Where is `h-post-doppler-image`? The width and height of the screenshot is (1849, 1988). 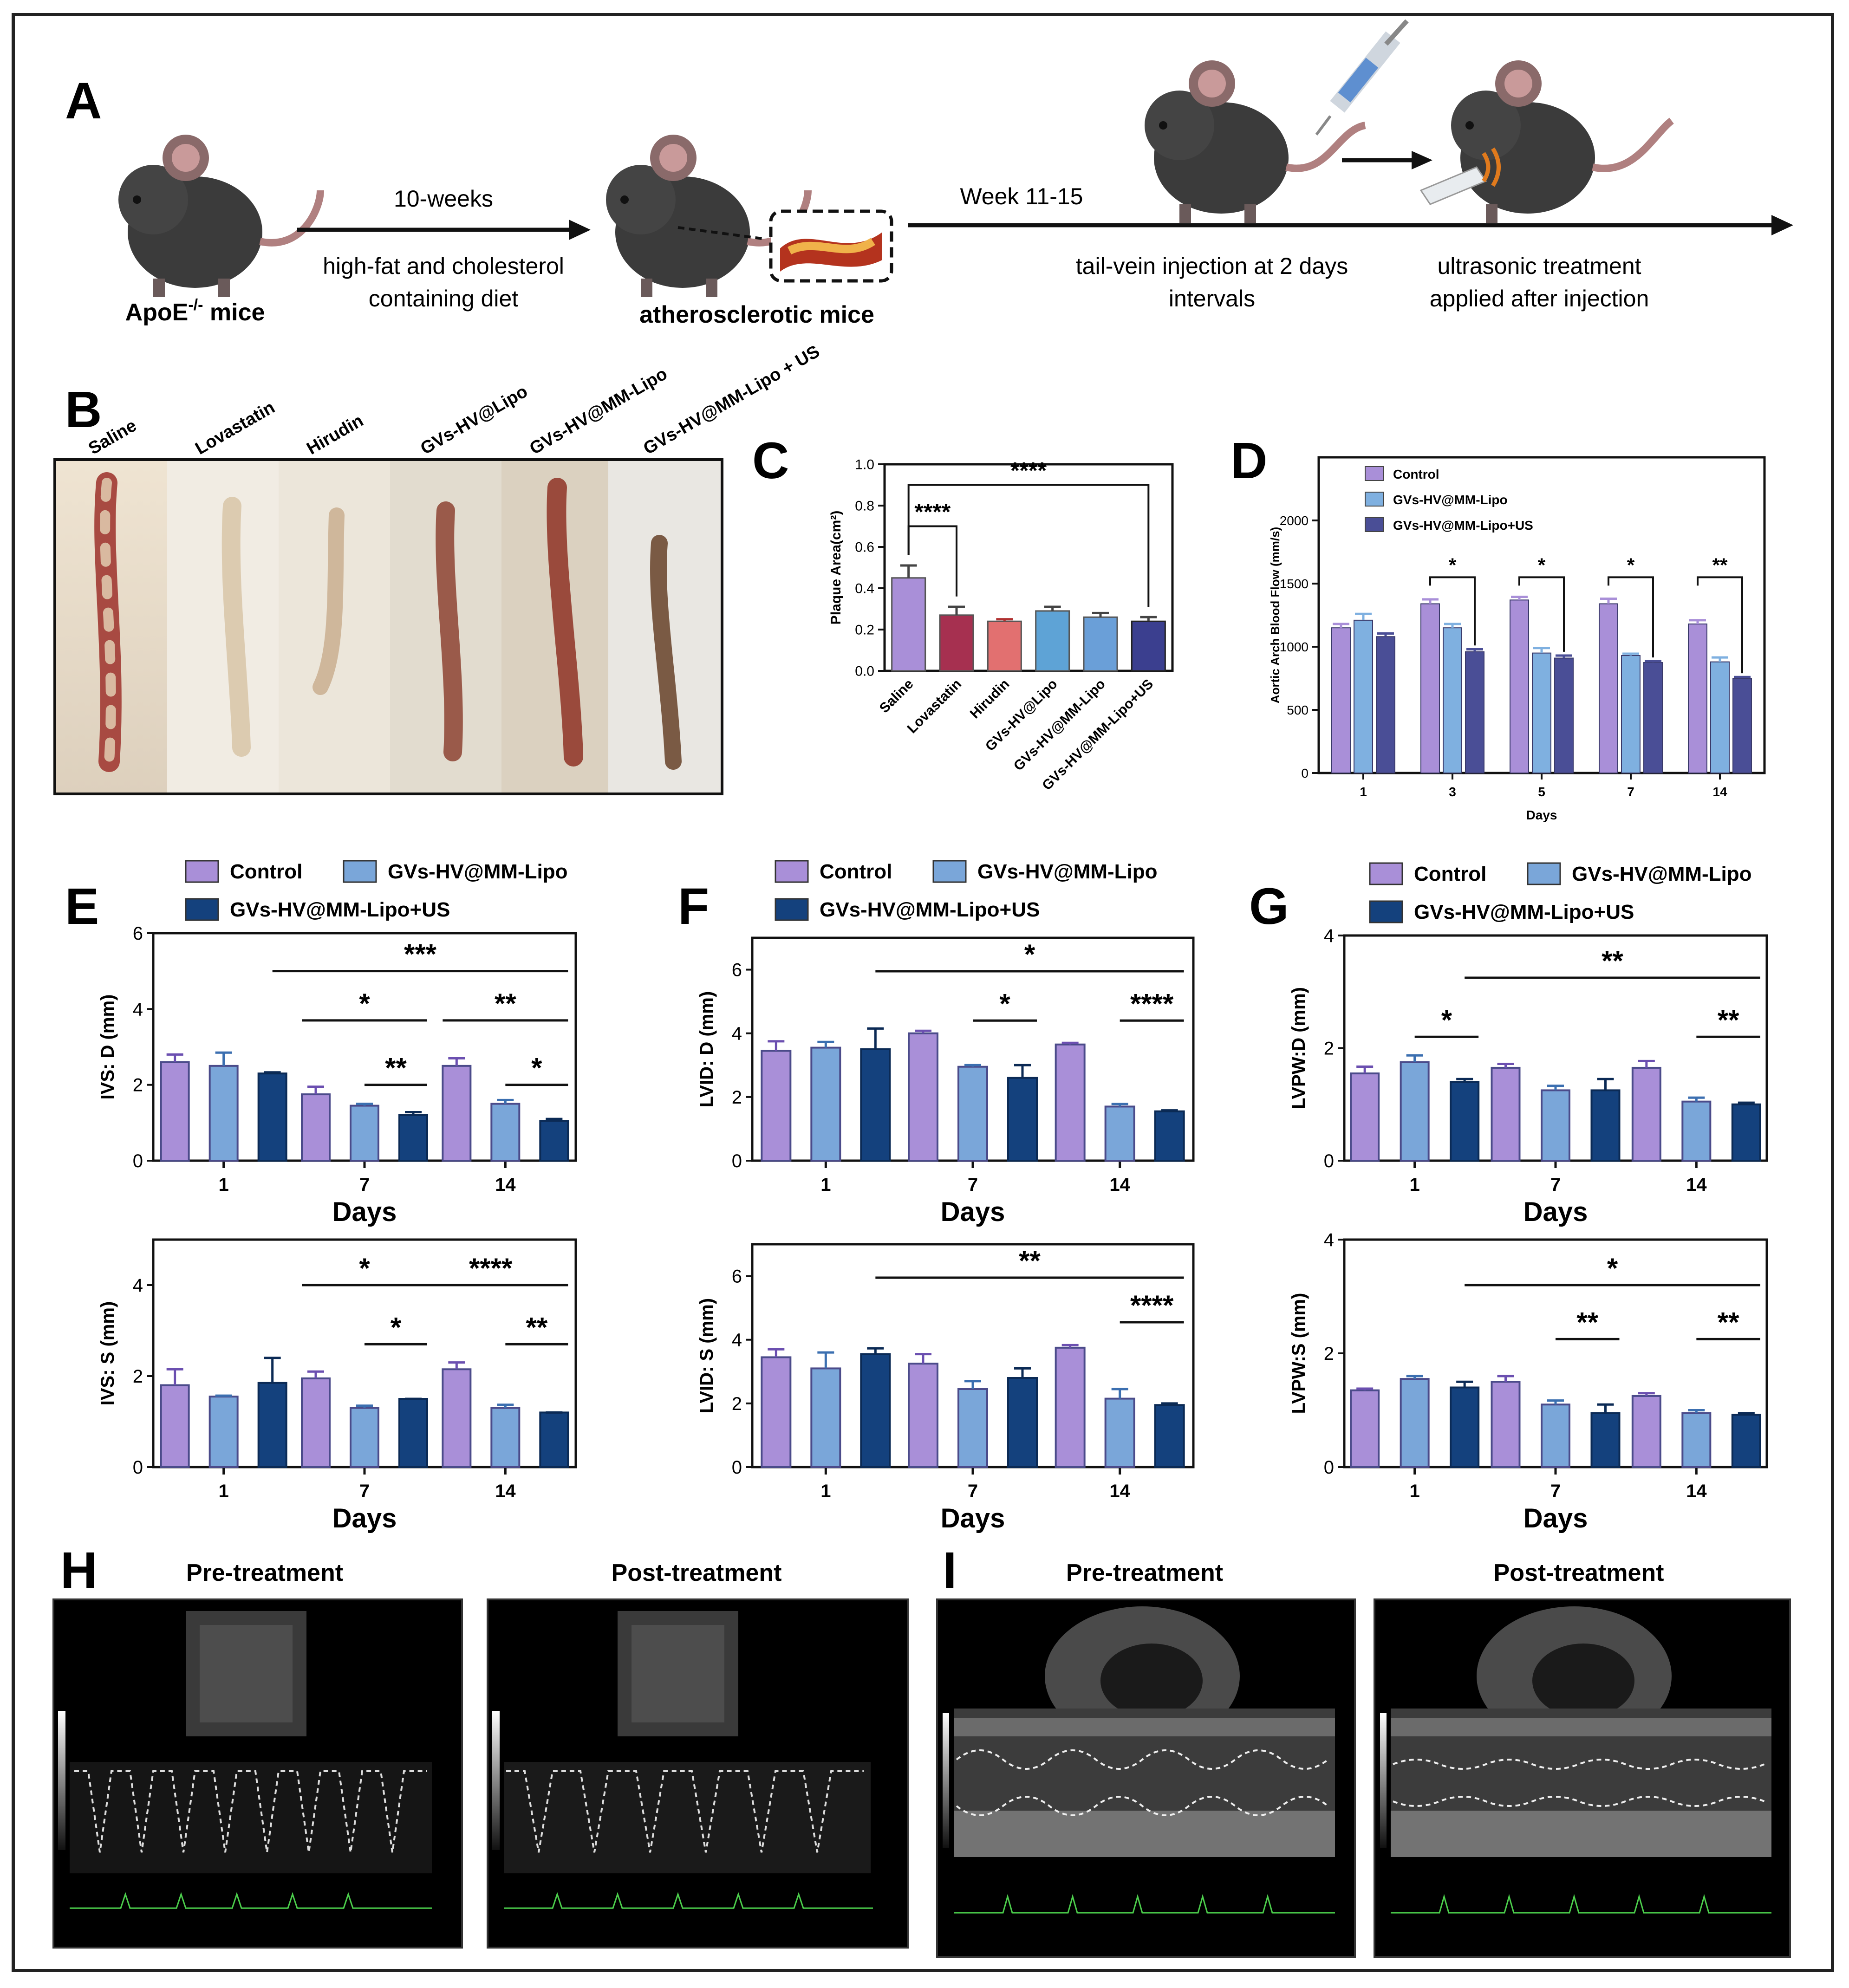
h-post-doppler-image is located at coordinates (698, 1773).